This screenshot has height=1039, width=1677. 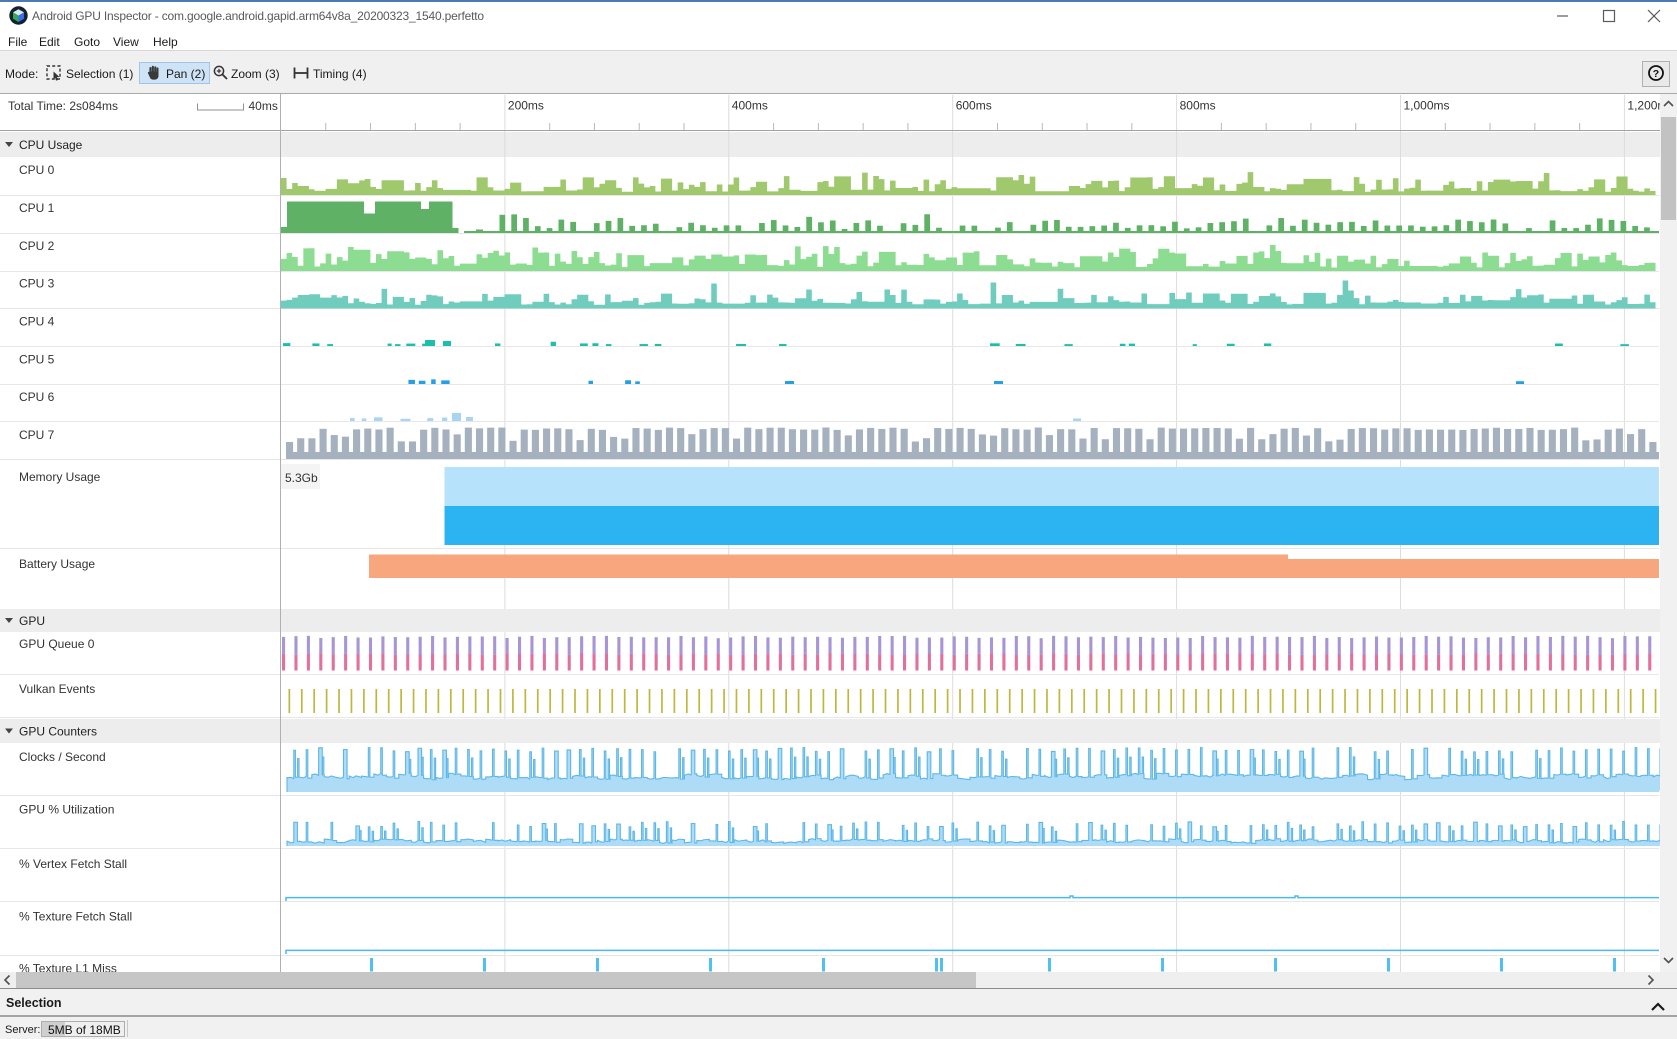 I want to click on svg-text: 400ms, so click(x=750, y=106).